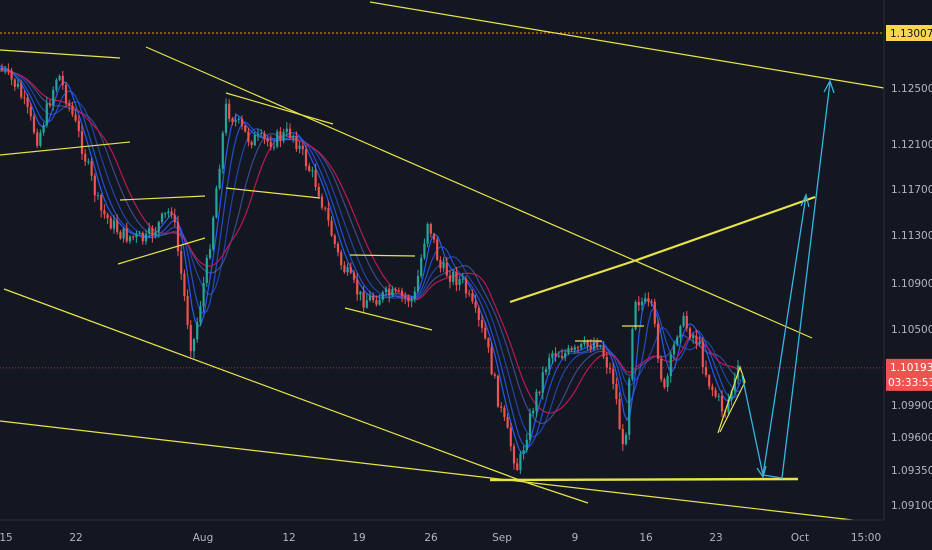 This screenshot has width=932, height=550. What do you see at coordinates (466, 535) in the screenshot?
I see `time-axis` at bounding box center [466, 535].